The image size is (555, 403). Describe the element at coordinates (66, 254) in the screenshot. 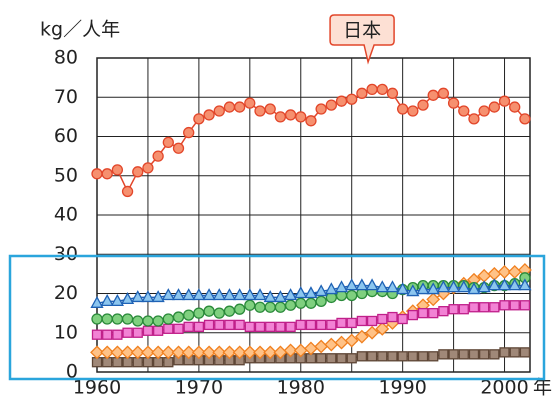

I see `y-tick-label: 30` at that location.